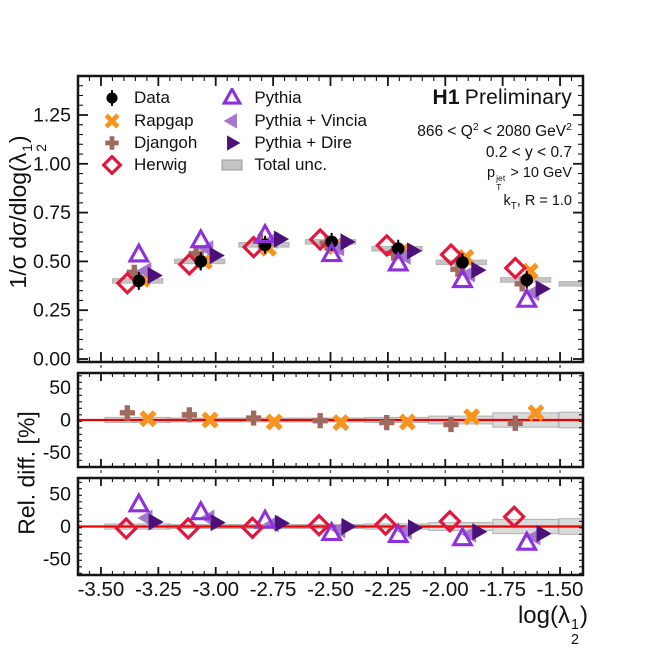 This screenshot has width=648, height=648. I want to click on svg-text: -2.50, so click(330, 589).